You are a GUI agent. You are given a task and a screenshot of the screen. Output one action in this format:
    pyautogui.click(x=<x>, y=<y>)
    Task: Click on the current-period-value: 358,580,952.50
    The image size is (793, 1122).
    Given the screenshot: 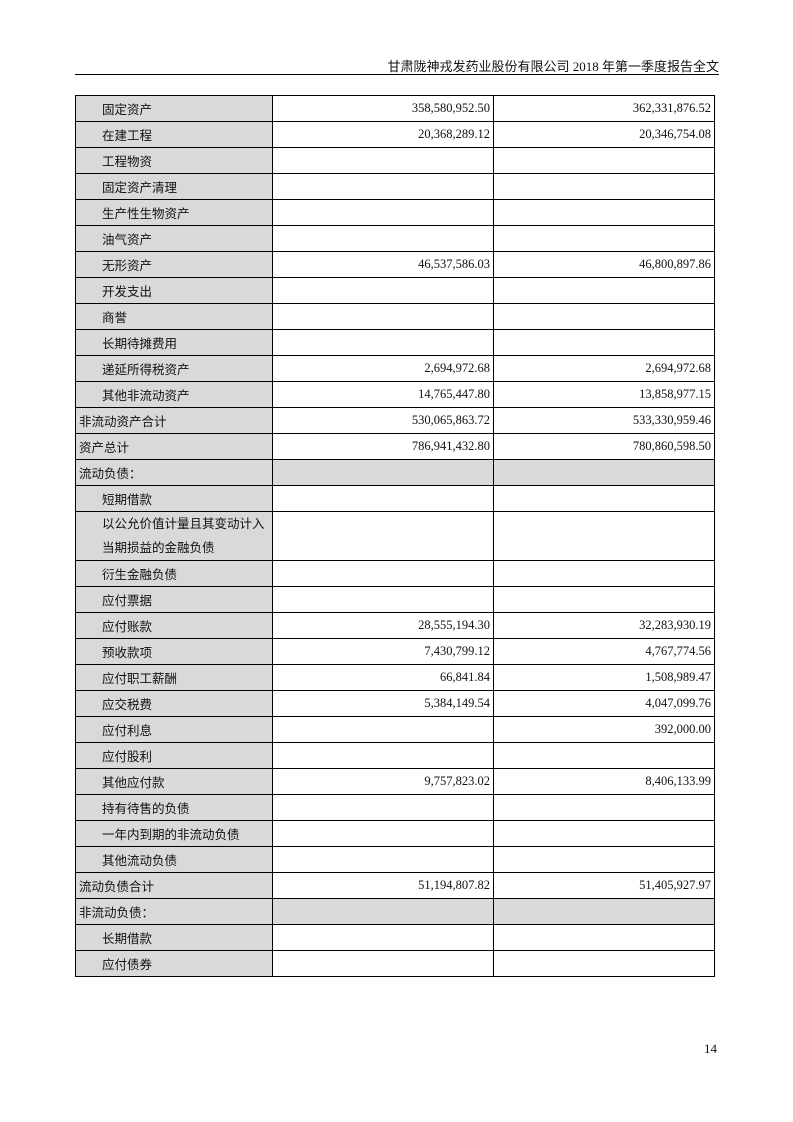 What is the action you would take?
    pyautogui.click(x=383, y=108)
    